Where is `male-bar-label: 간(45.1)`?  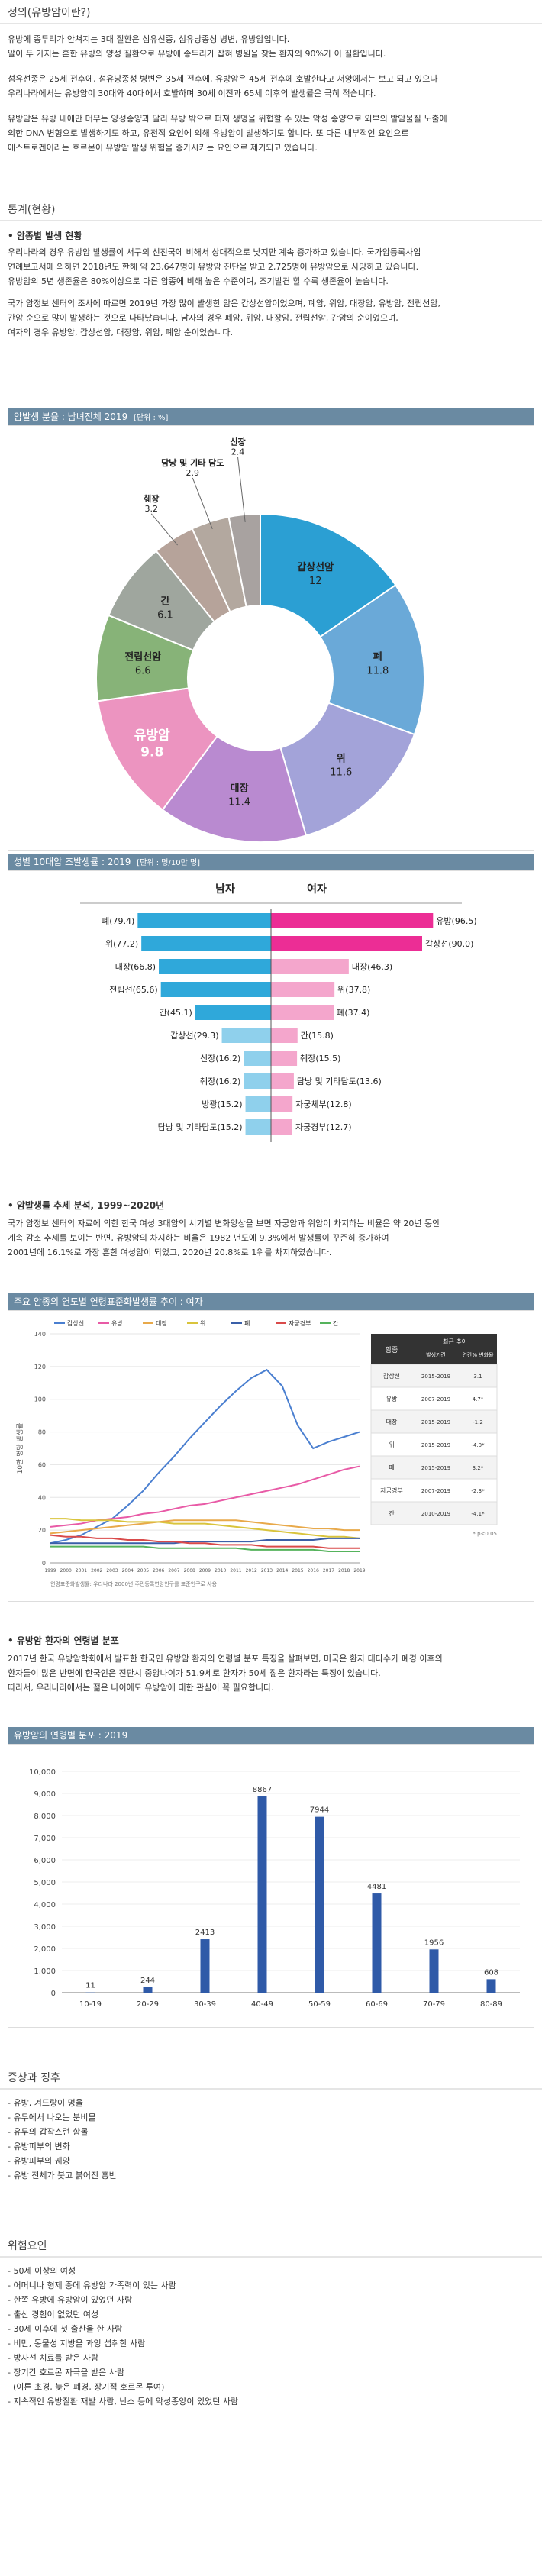
male-bar-label: 간(45.1) is located at coordinates (176, 1013).